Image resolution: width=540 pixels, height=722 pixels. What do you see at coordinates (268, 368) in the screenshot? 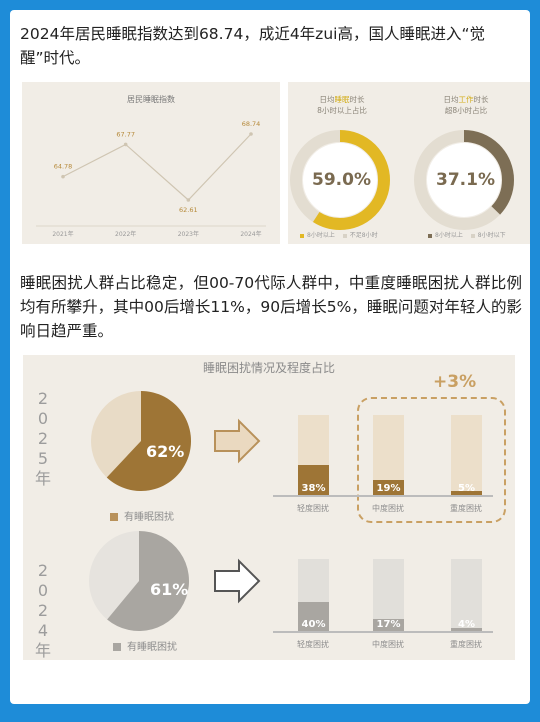
I see `trouble-title: 睡眠困扰情况及程度占比` at bounding box center [268, 368].